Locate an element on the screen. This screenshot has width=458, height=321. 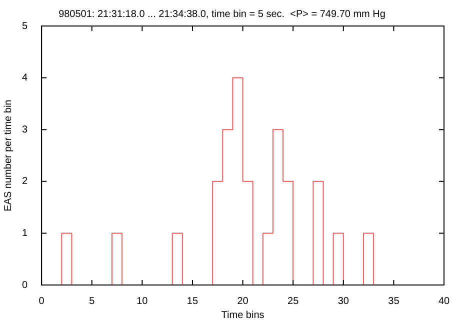
x-tick-label: 10 is located at coordinates (142, 301).